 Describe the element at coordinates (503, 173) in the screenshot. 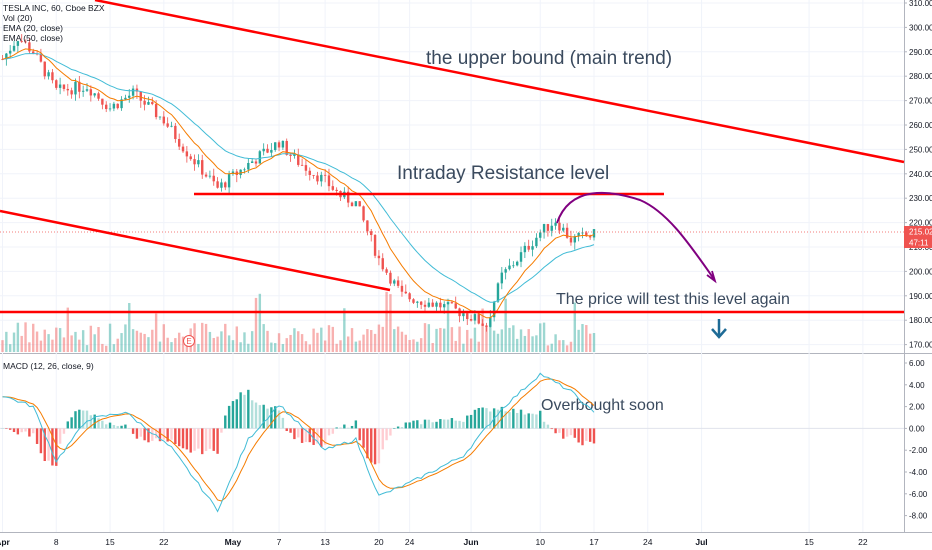

I see `resistance-label: Intraday Resistance level` at that location.